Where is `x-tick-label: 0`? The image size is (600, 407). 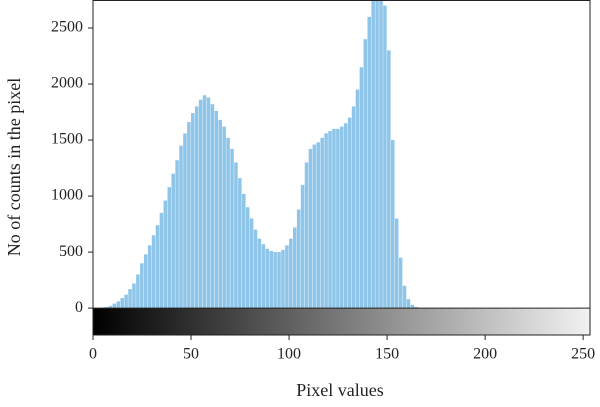
x-tick-label: 0 is located at coordinates (93, 354).